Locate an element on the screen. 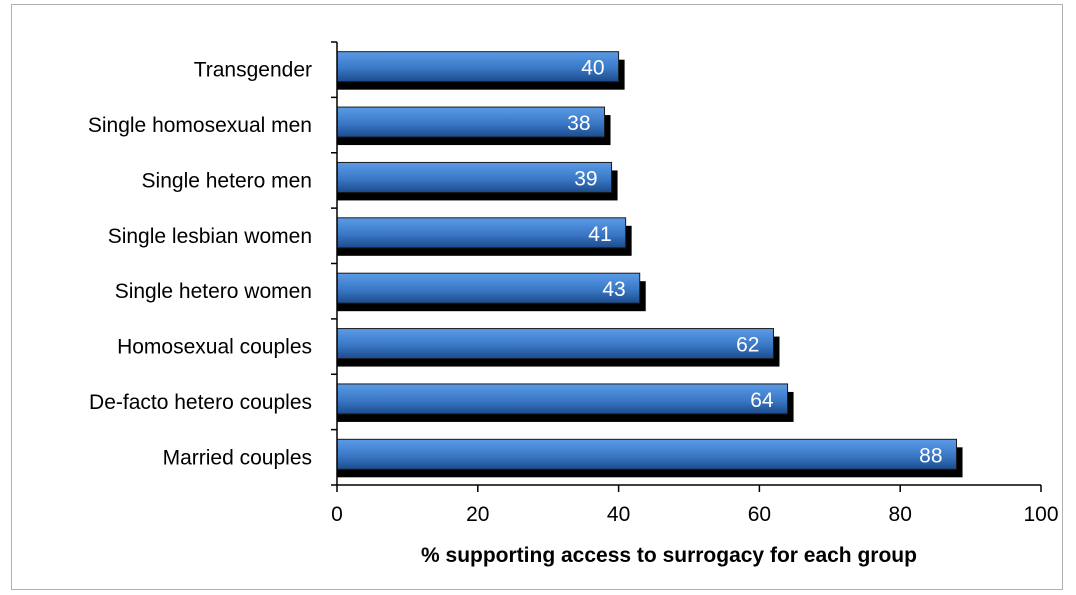  data-label: 40 is located at coordinates (592, 68).